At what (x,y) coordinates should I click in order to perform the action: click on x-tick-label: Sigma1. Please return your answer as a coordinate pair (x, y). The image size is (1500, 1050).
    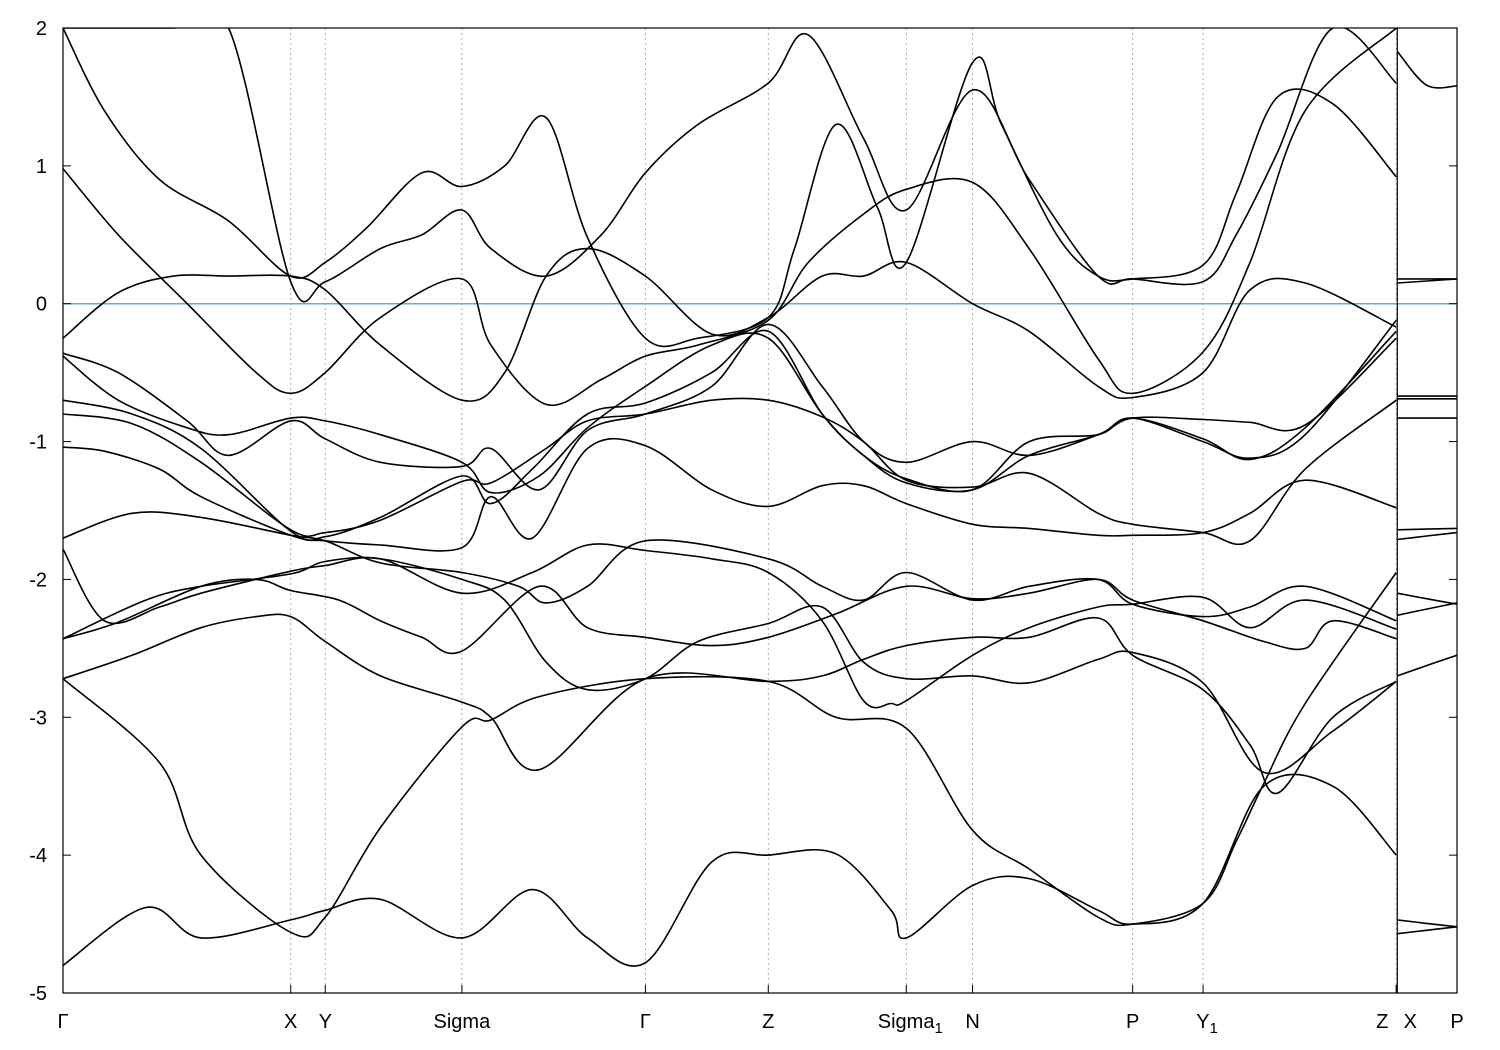
    Looking at the image, I should click on (910, 1024).